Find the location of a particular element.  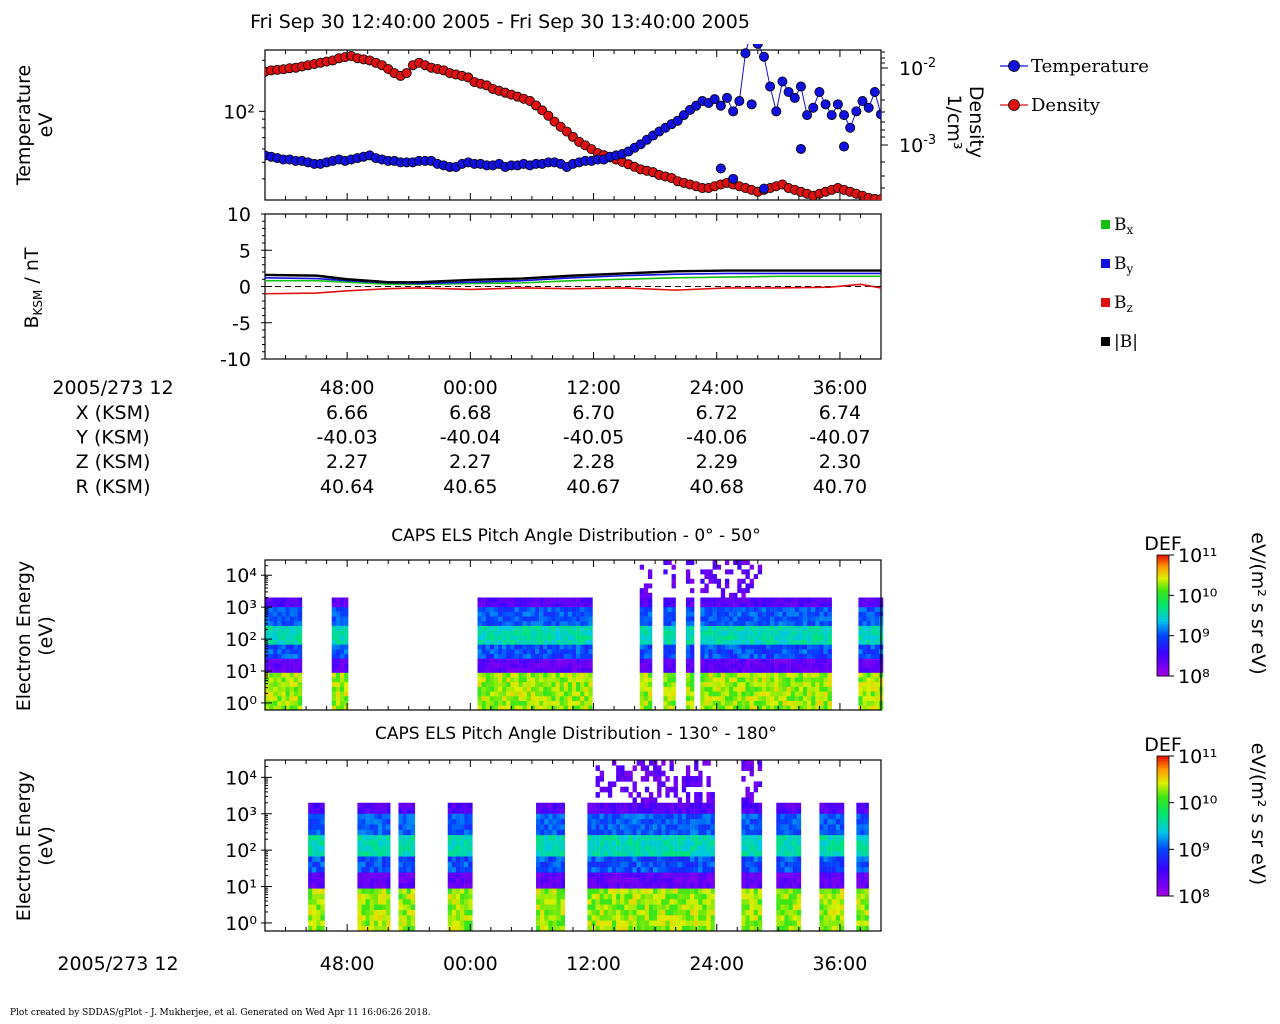

colorbar-segment is located at coordinates (1163, 643).